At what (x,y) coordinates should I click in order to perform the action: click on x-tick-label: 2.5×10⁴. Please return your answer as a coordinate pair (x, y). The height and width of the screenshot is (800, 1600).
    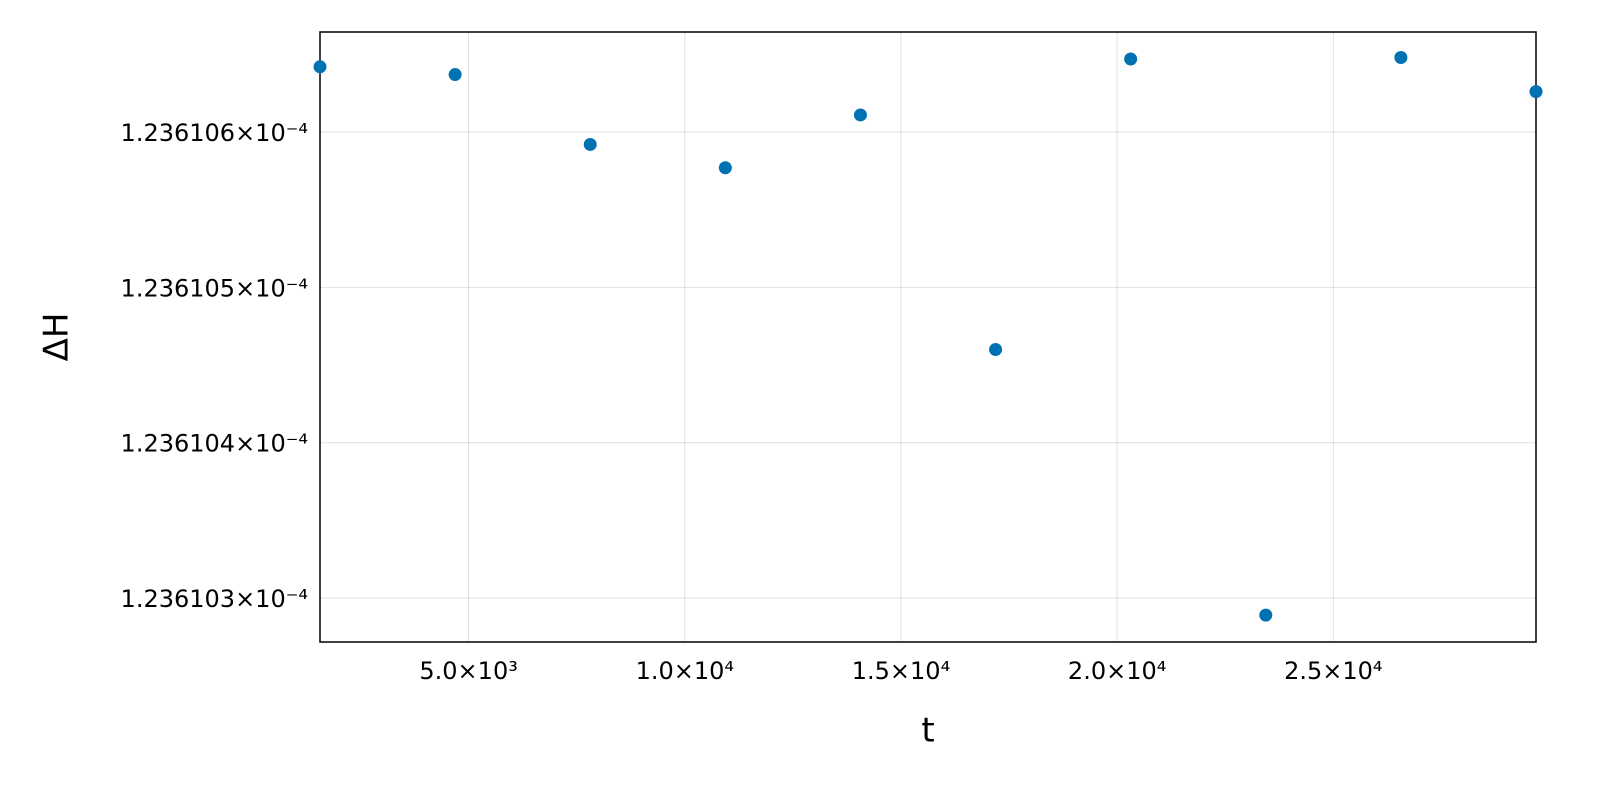
    Looking at the image, I should click on (1333, 671).